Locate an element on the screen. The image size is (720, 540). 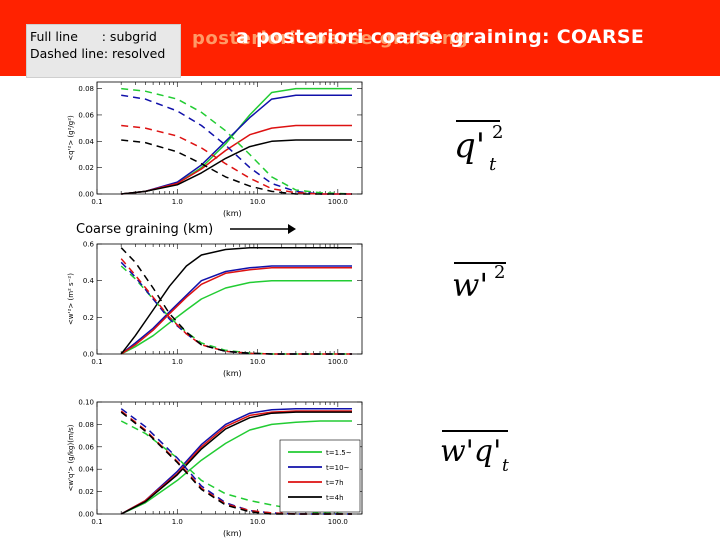
y-tick-label: 0.6 is located at coordinates (89, 245).